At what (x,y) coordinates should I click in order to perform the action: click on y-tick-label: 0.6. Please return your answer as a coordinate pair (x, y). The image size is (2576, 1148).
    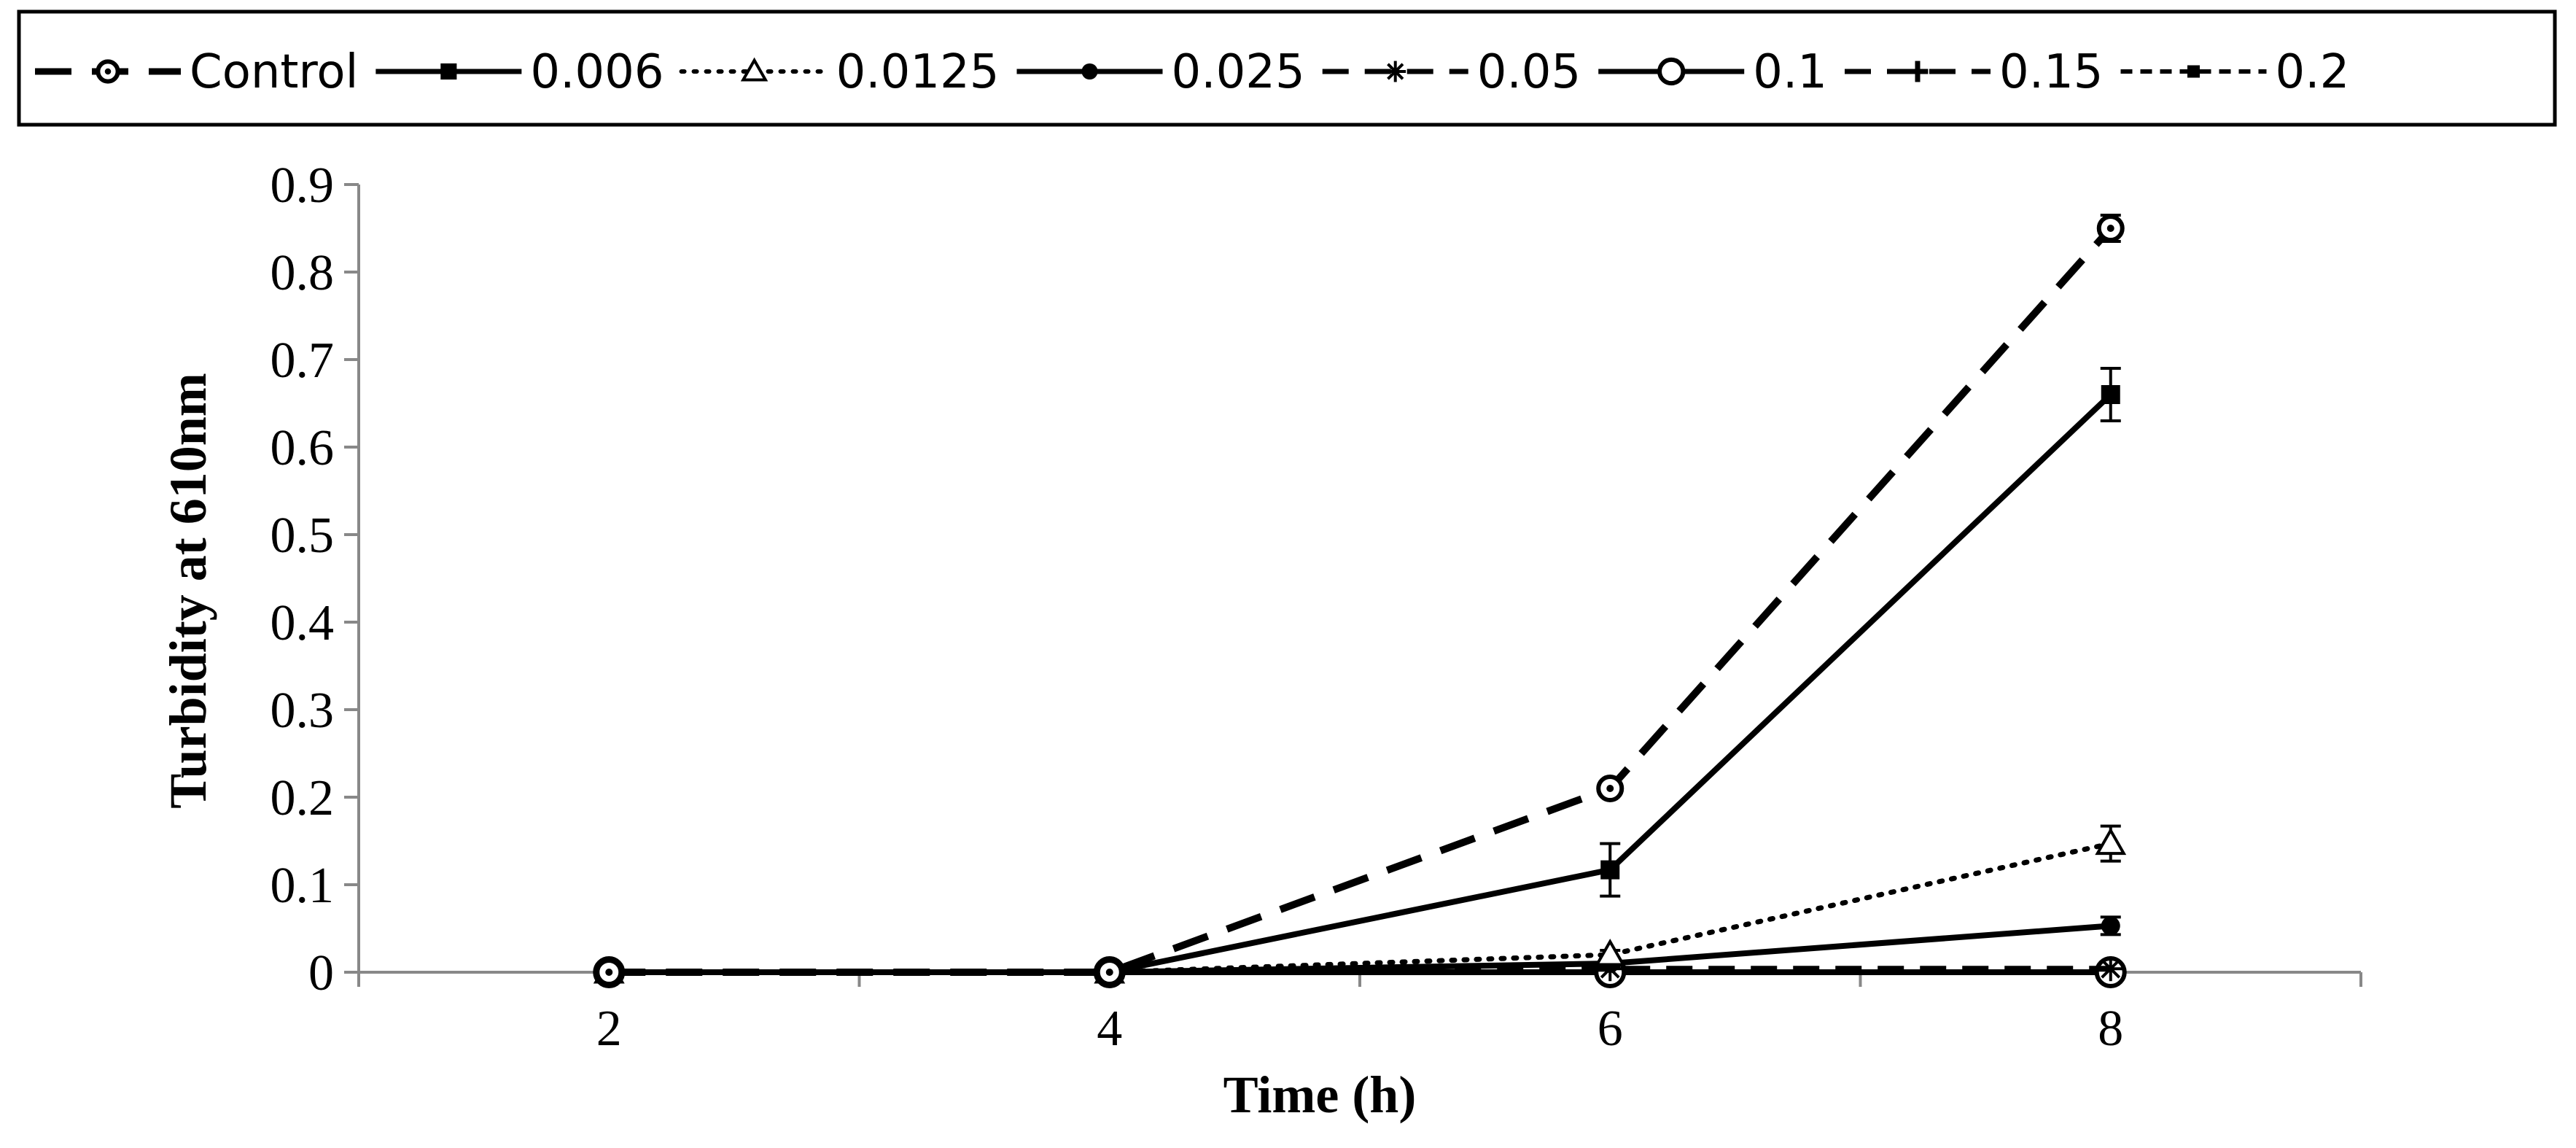
    Looking at the image, I should click on (303, 448).